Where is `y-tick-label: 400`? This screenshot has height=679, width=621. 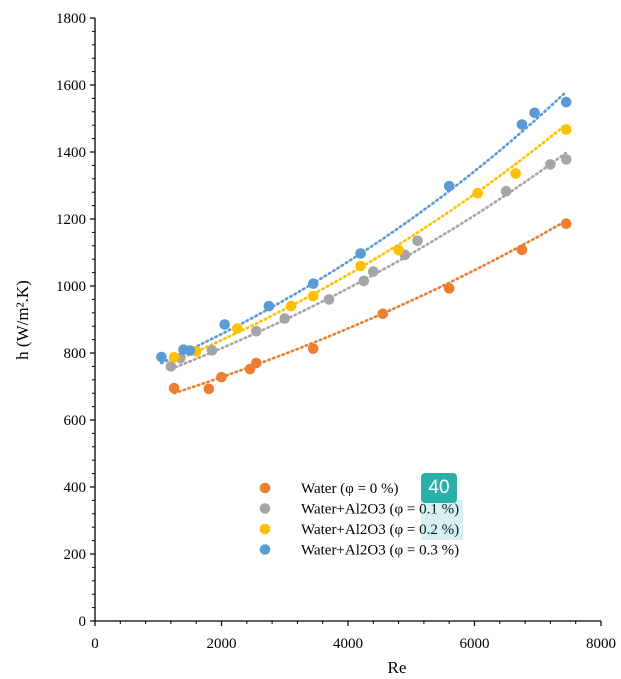 y-tick-label: 400 is located at coordinates (75, 488).